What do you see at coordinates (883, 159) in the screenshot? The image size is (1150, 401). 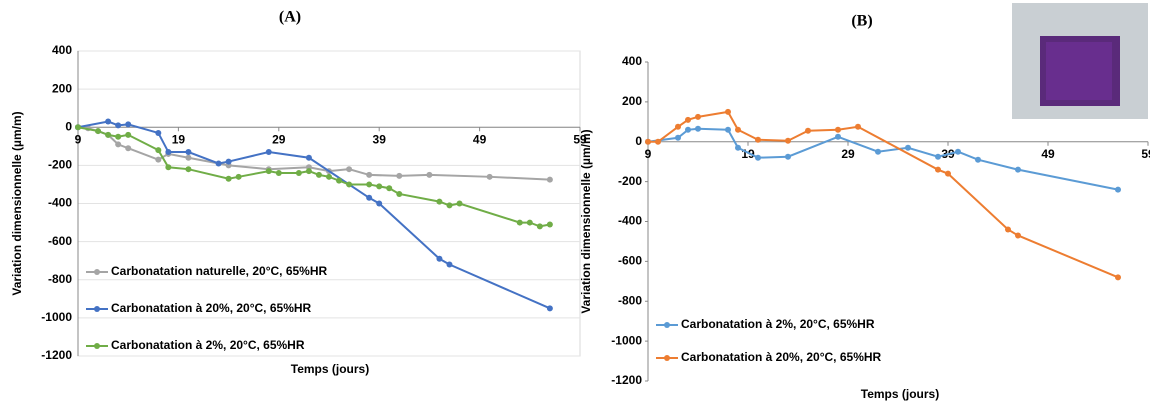 I see `line` at bounding box center [883, 159].